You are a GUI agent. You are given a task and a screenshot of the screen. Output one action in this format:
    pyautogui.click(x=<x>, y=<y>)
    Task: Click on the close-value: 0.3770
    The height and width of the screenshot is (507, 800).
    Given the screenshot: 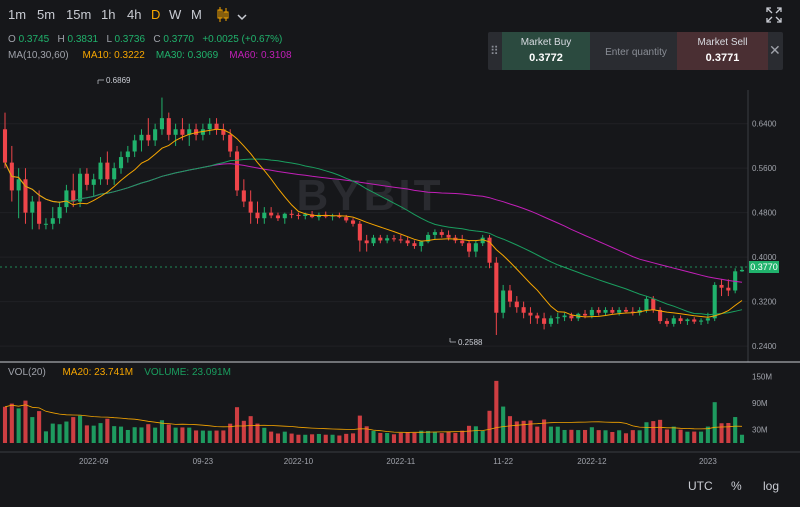 What is the action you would take?
    pyautogui.click(x=178, y=39)
    